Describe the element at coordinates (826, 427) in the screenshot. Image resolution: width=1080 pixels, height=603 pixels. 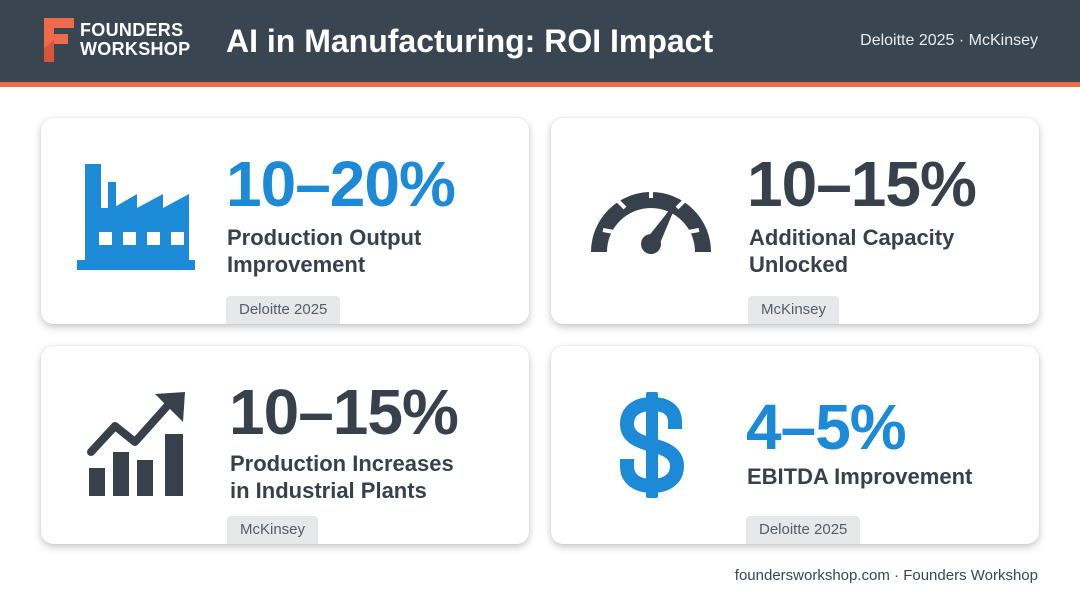
I see `stat-value: 4–5%` at that location.